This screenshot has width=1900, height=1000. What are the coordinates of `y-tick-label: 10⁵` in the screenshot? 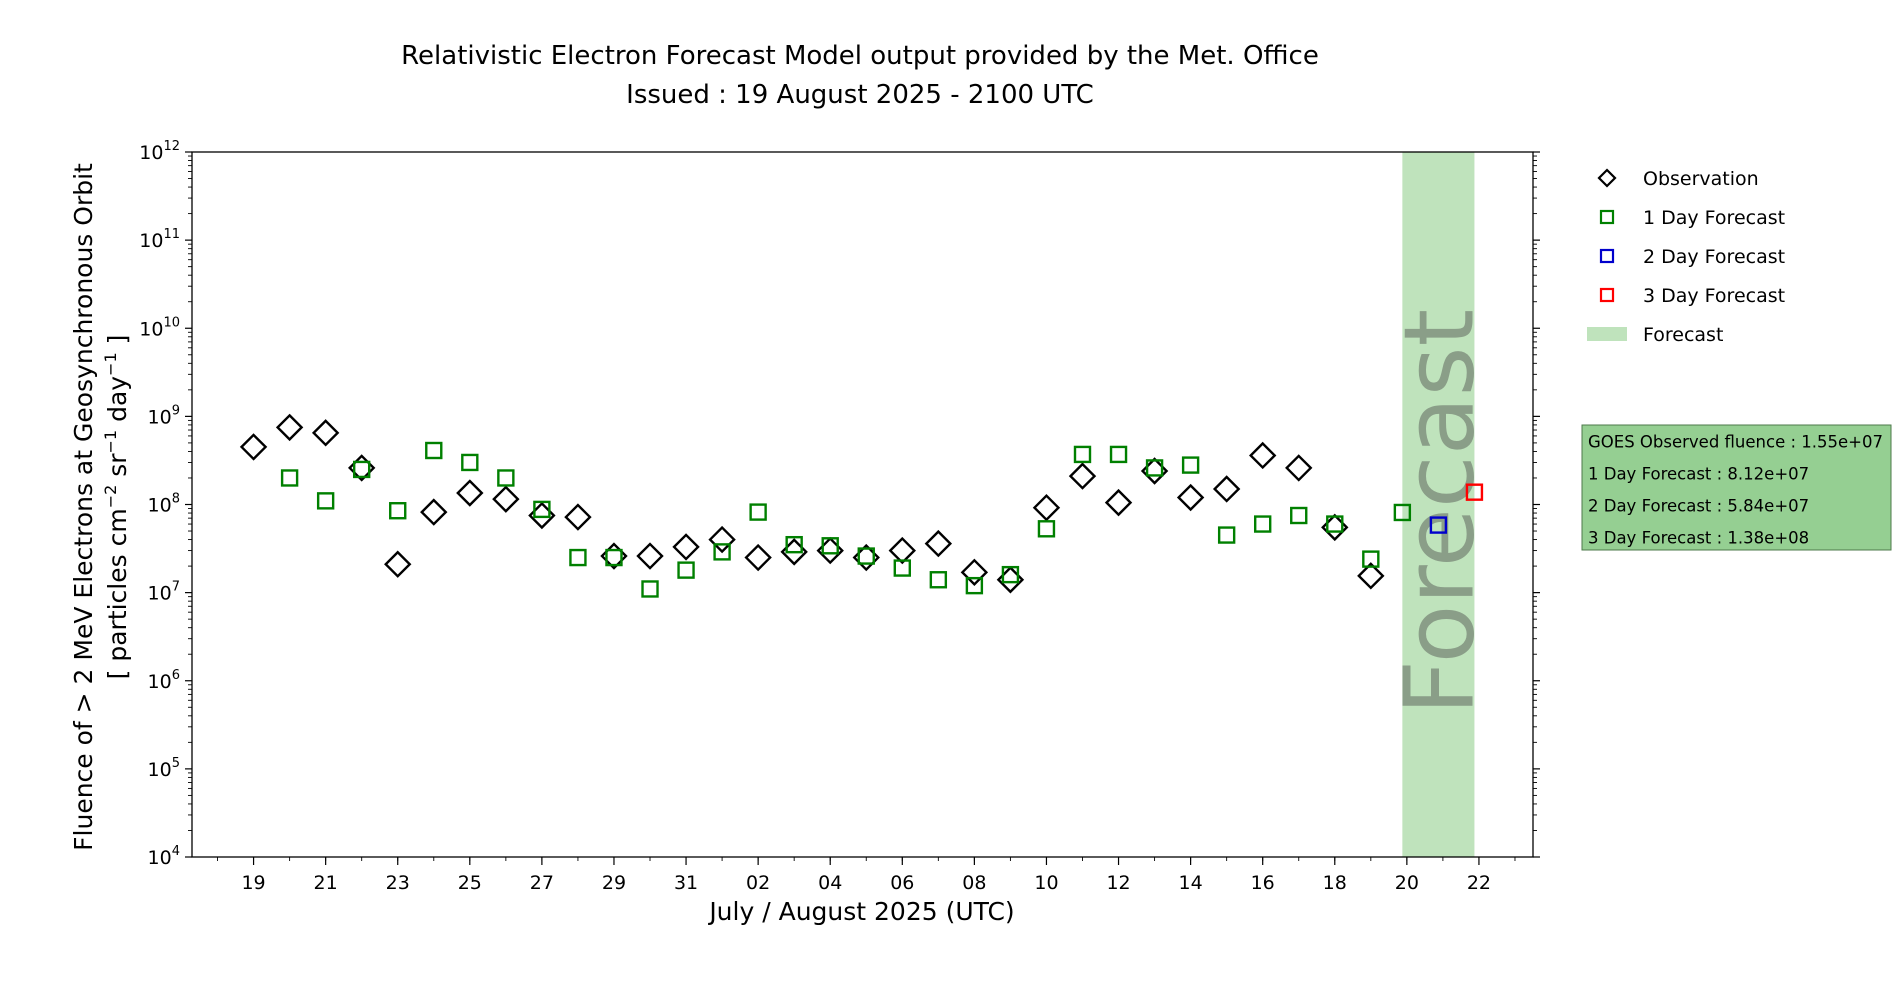 It's located at (164, 768).